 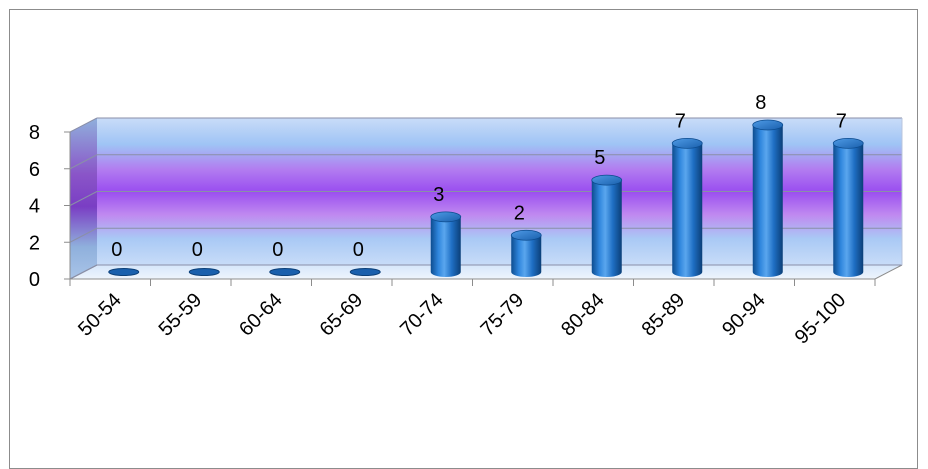 What do you see at coordinates (422, 315) in the screenshot?
I see `x-tick-label: 70-74` at bounding box center [422, 315].